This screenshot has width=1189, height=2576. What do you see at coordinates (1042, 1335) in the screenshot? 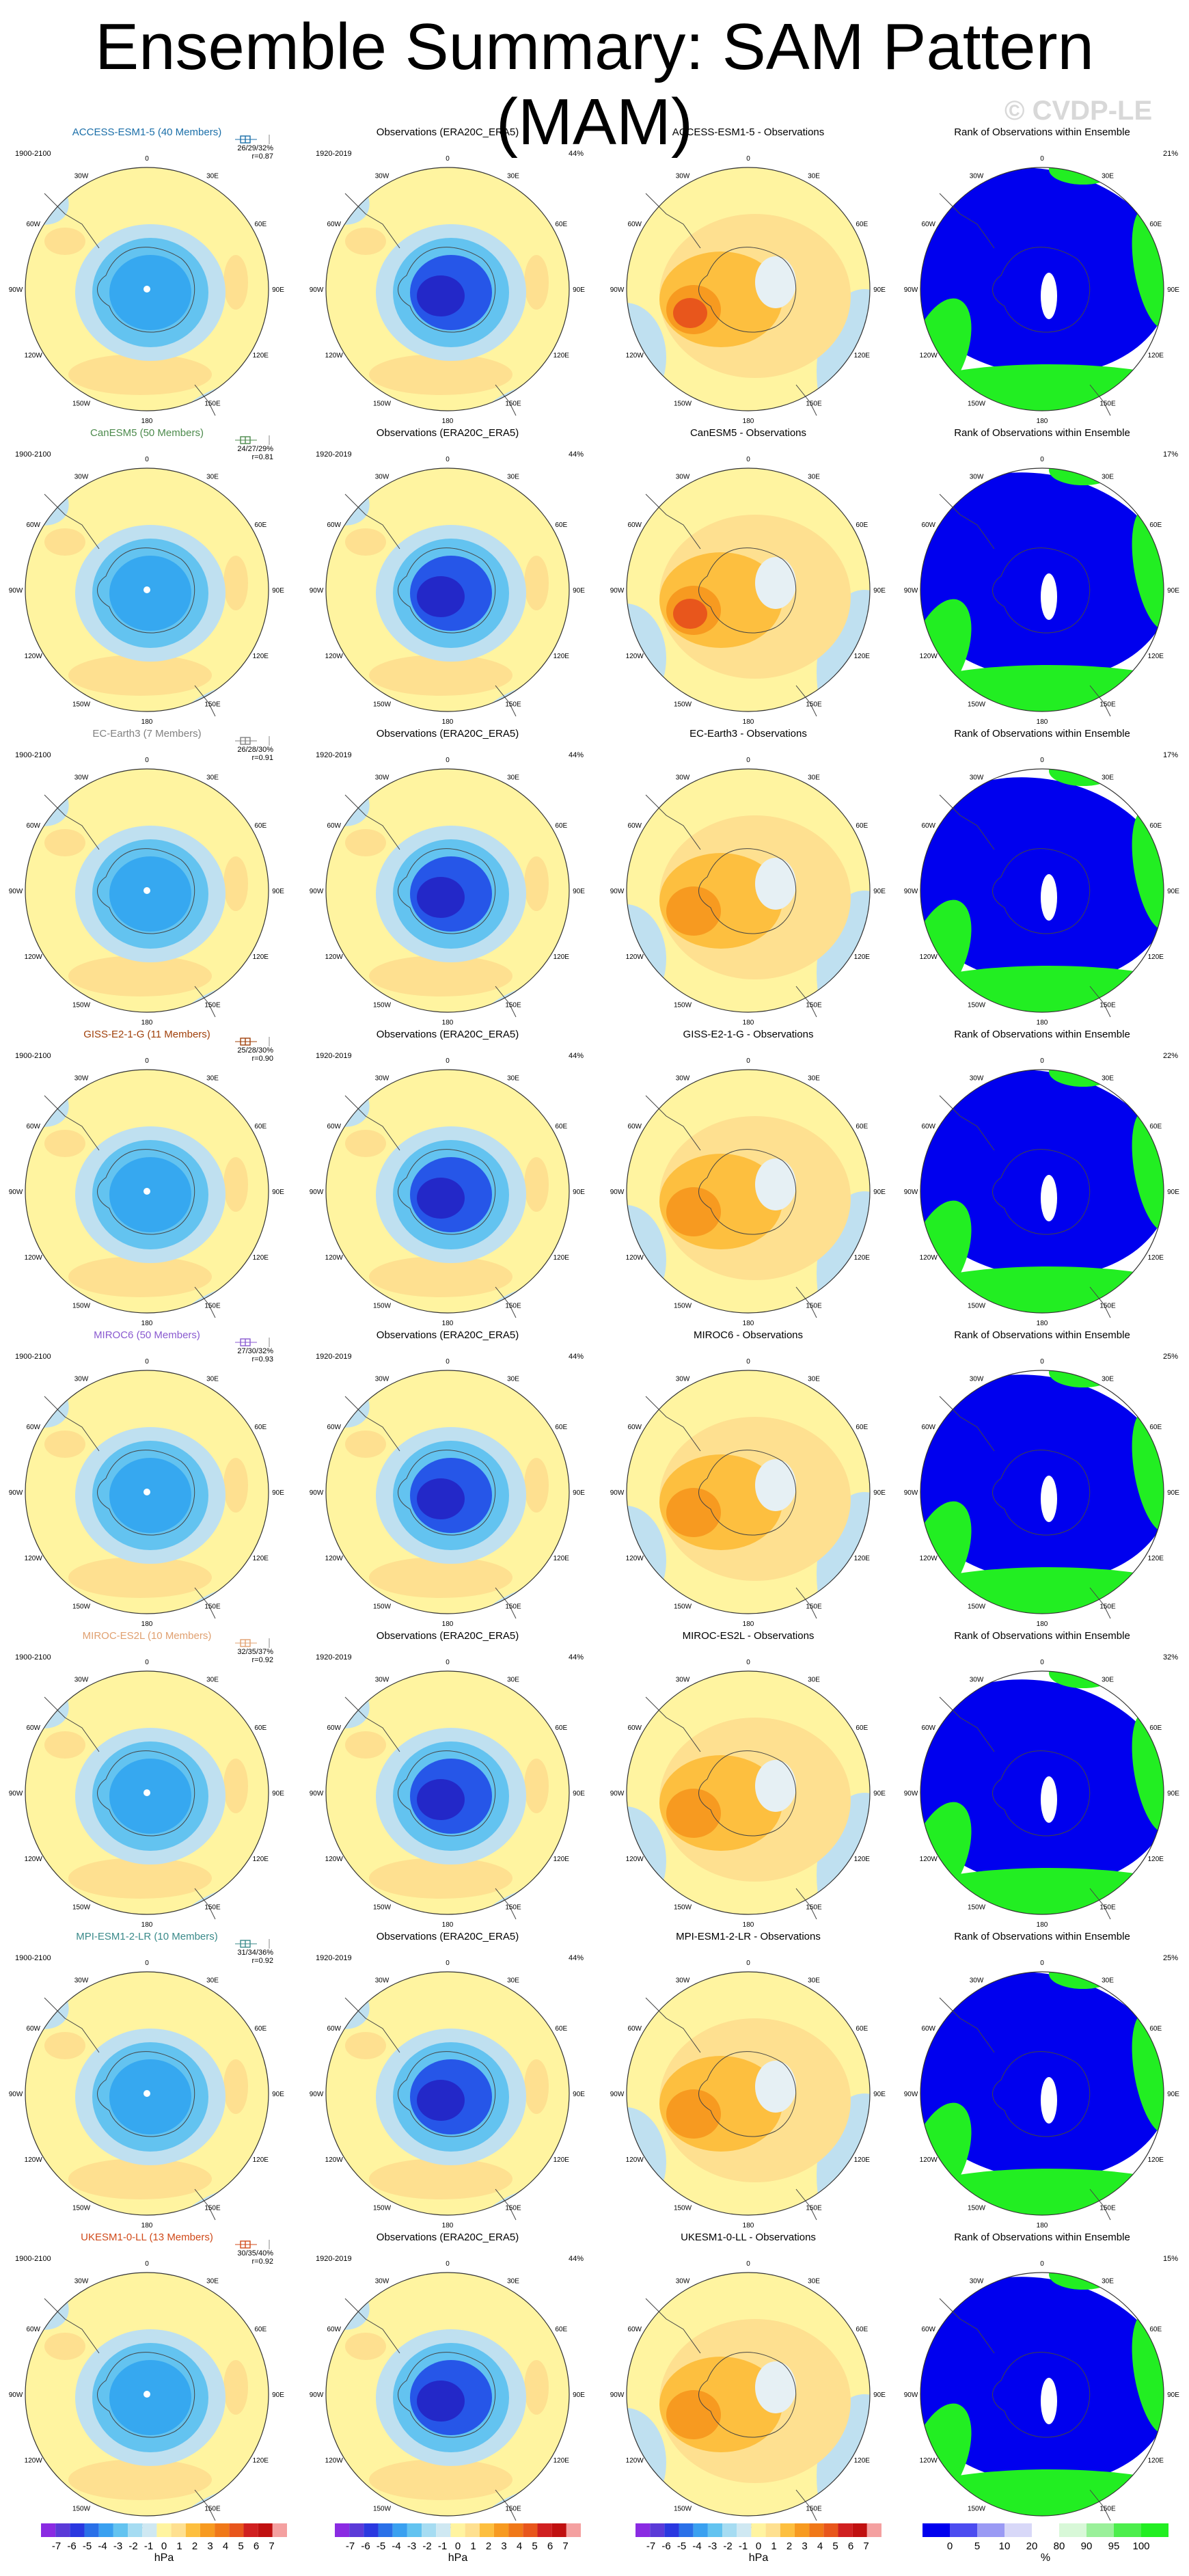
I see `panel-title: Rank of Observations within Ensemble` at bounding box center [1042, 1335].